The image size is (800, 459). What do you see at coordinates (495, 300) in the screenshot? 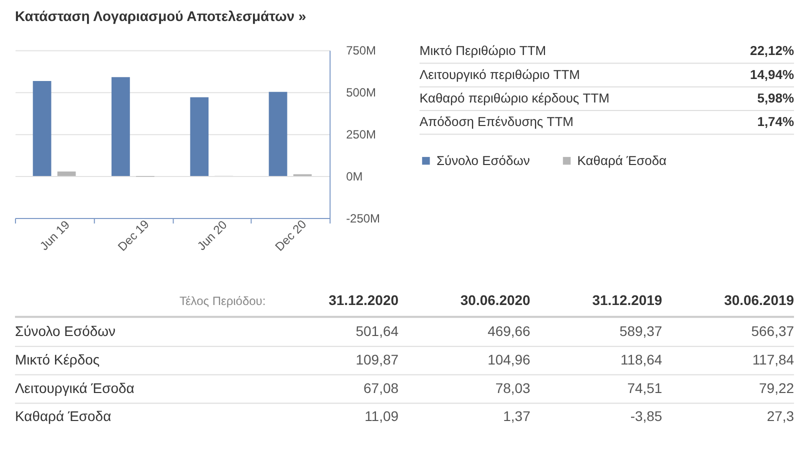
I see `category-label: 30.06.2020` at bounding box center [495, 300].